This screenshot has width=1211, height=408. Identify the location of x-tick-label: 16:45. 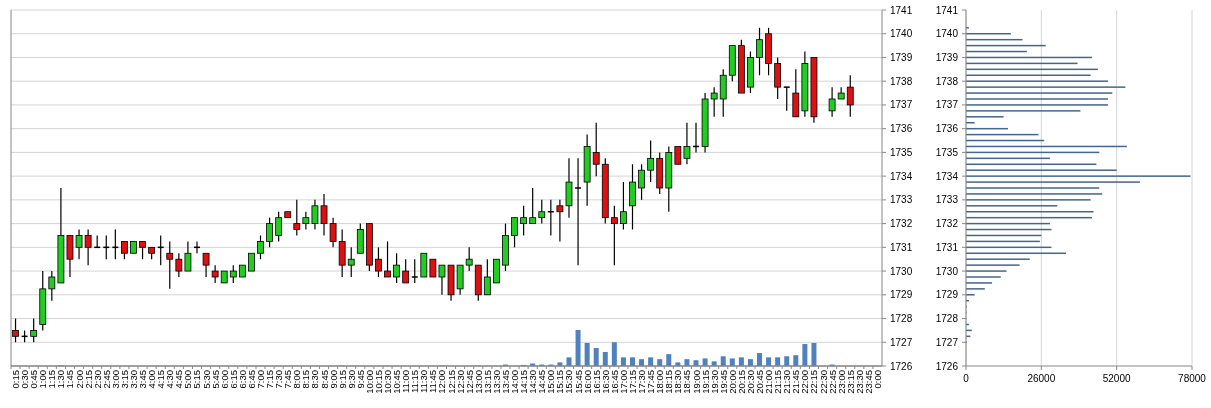
(614, 382).